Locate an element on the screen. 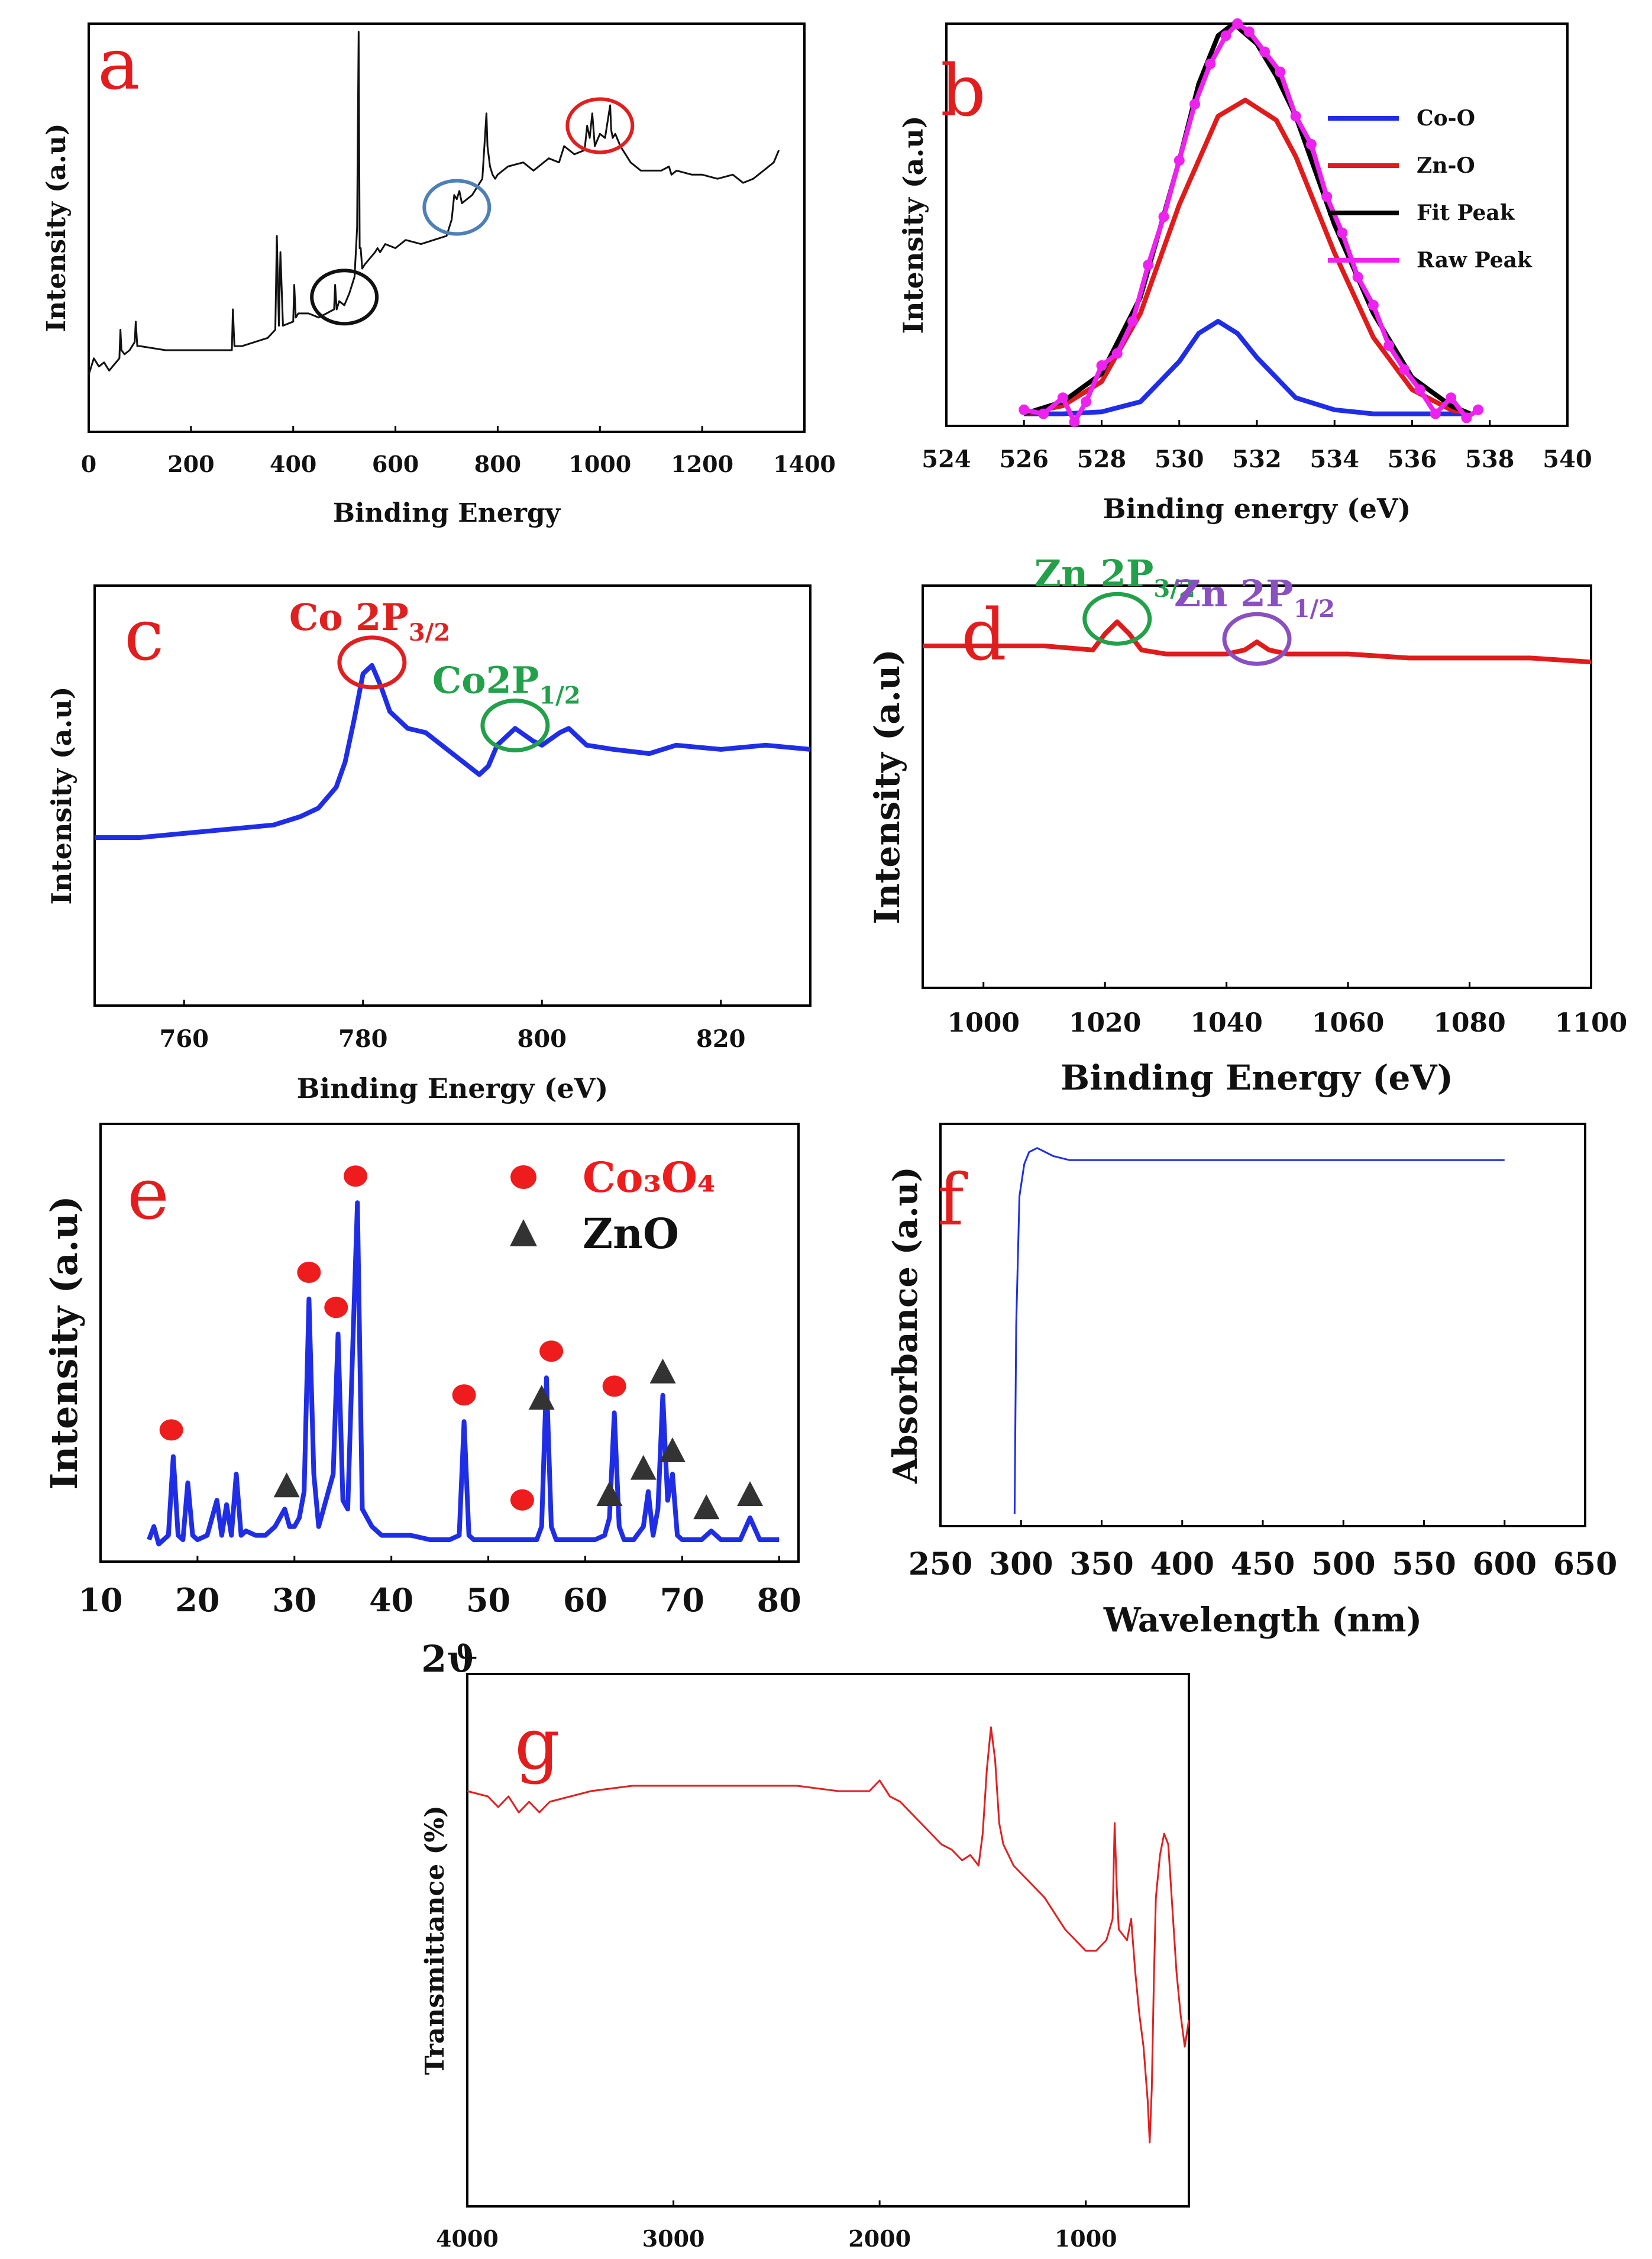 Image resolution: width=1652 pixels, height=2259 pixels. peak-label: Co 2P3/2 is located at coordinates (369, 621).